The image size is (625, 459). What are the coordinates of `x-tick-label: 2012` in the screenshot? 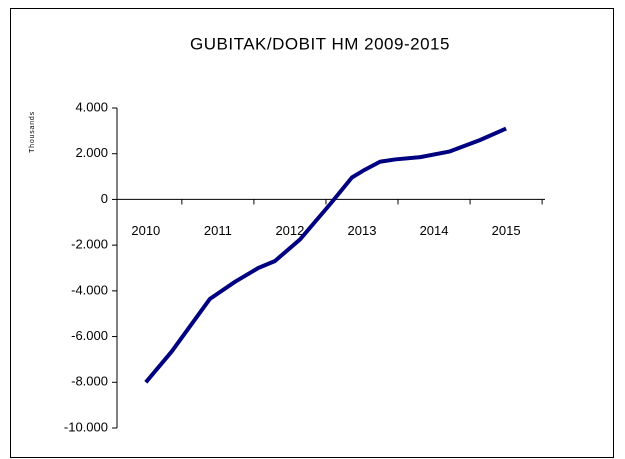 It's located at (289, 230).